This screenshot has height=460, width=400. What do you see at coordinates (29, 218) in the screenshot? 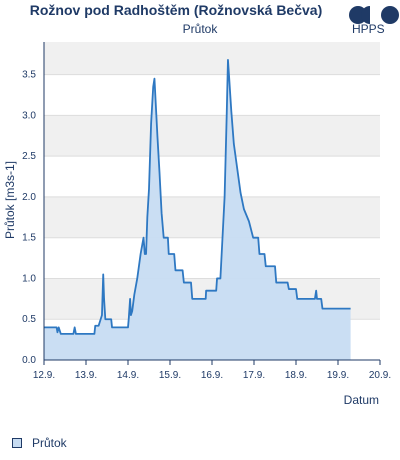
I see `y-ticks: 0.0 0.5 1.0 1.5 2.0 2.5 3.0 3.5` at bounding box center [29, 218].